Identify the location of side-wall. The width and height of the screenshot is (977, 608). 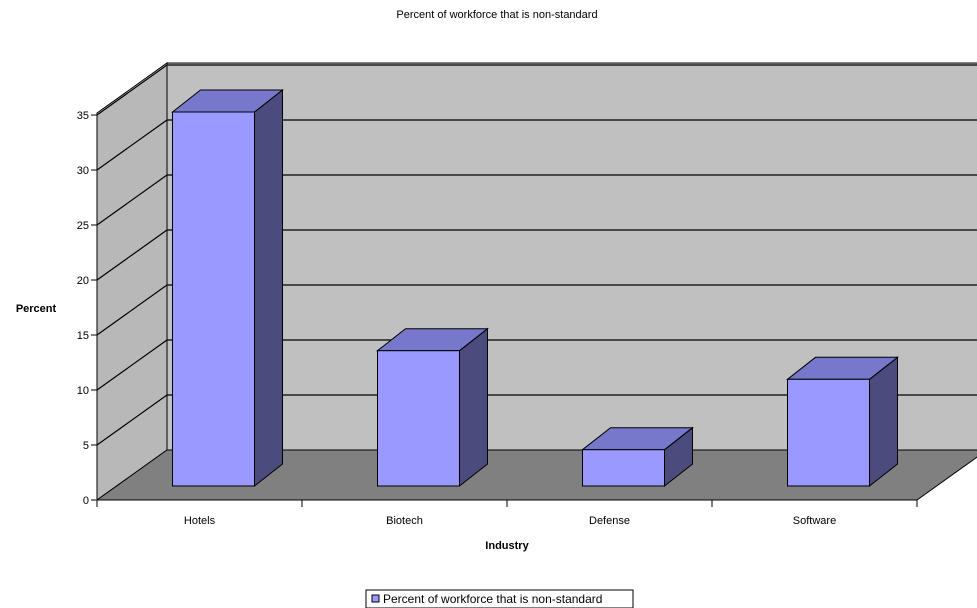
(132, 281).